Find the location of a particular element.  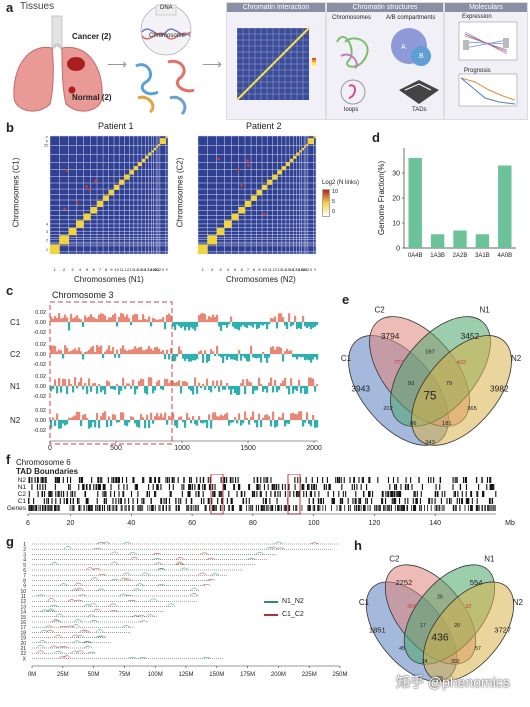

legend-gradient is located at coordinates (326, 203).